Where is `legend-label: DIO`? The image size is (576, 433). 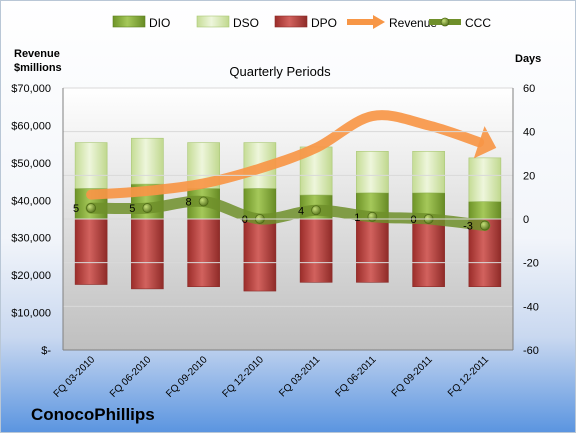
legend-label: DIO is located at coordinates (159, 23).